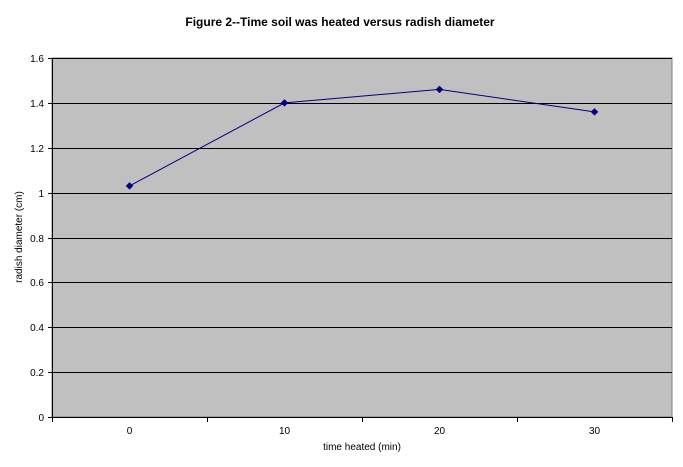 The image size is (683, 467). Describe the element at coordinates (41, 418) in the screenshot. I see `y-tick-label: 0` at that location.